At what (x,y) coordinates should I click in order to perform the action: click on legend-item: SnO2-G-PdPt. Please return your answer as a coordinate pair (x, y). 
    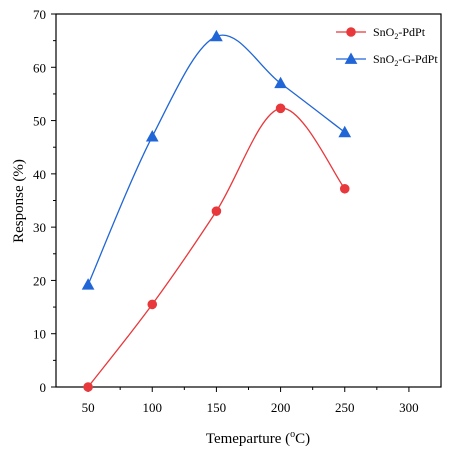
    Looking at the image, I should click on (387, 60).